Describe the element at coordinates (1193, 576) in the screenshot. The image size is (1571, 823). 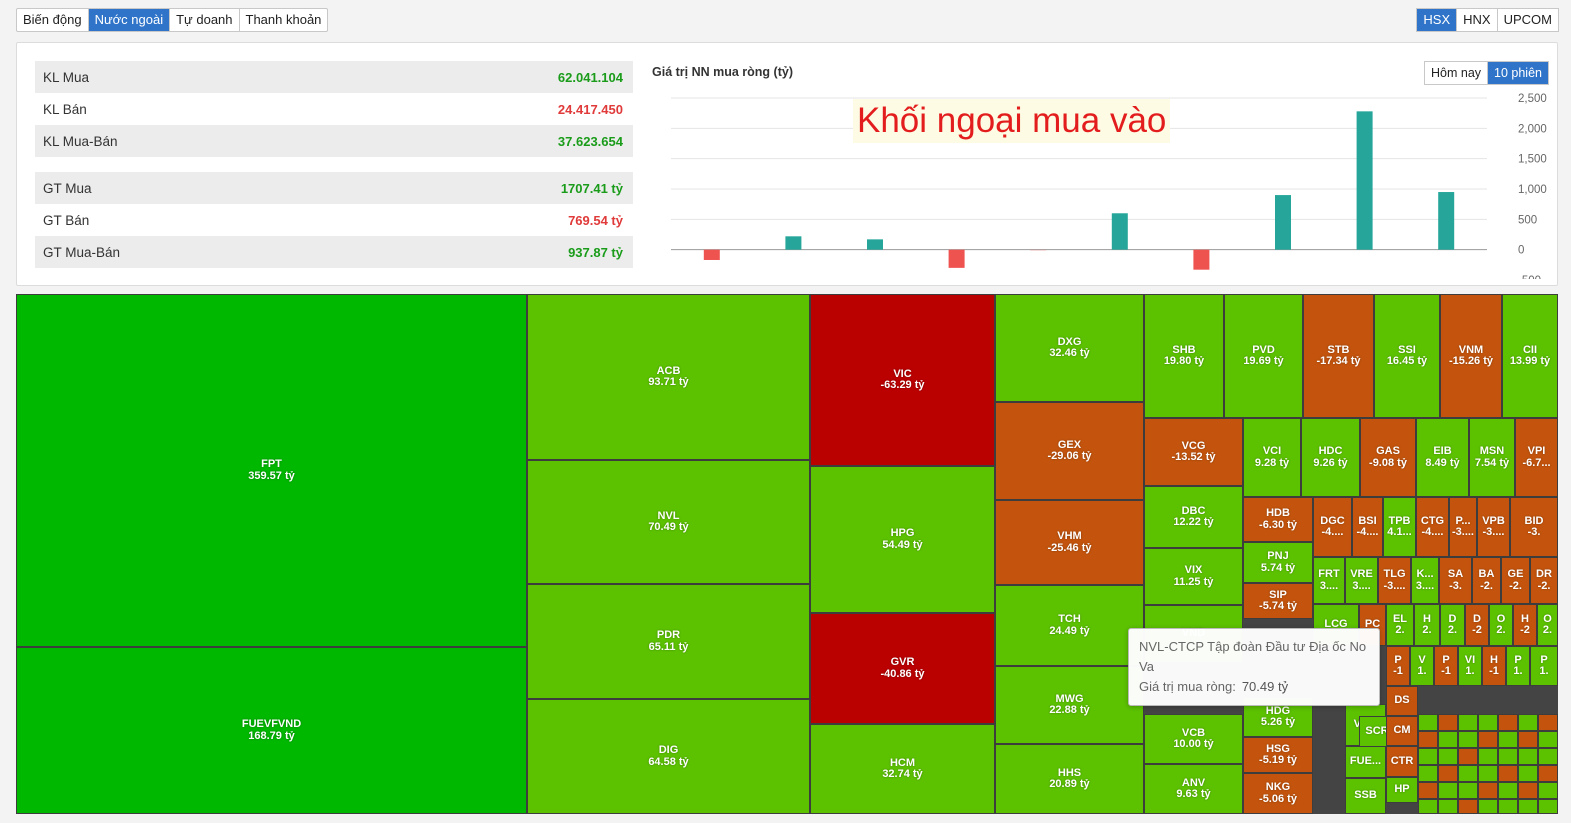
I see `treemap-cell-vix: VIX 11.25 tỷ` at that location.